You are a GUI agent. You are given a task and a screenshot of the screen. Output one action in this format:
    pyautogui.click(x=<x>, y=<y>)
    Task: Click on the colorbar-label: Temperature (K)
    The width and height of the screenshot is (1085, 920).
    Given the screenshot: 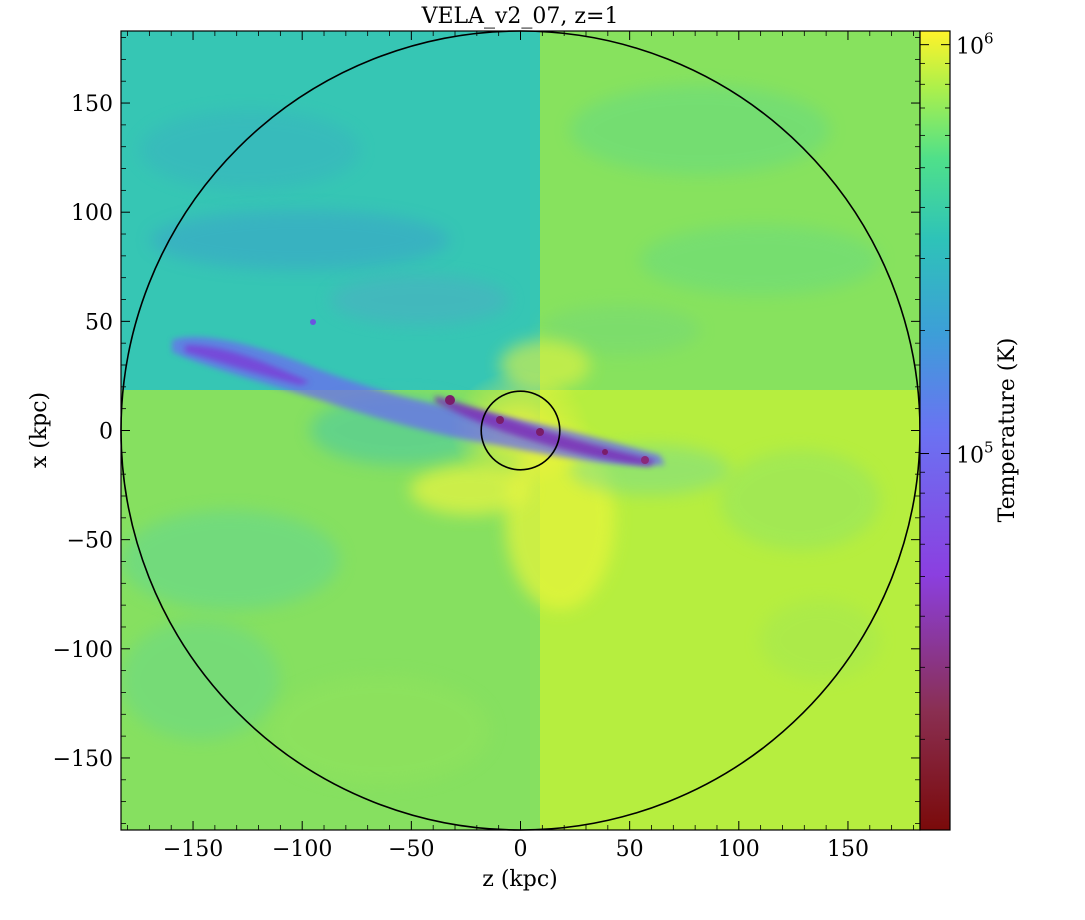 What is the action you would take?
    pyautogui.click(x=1007, y=430)
    